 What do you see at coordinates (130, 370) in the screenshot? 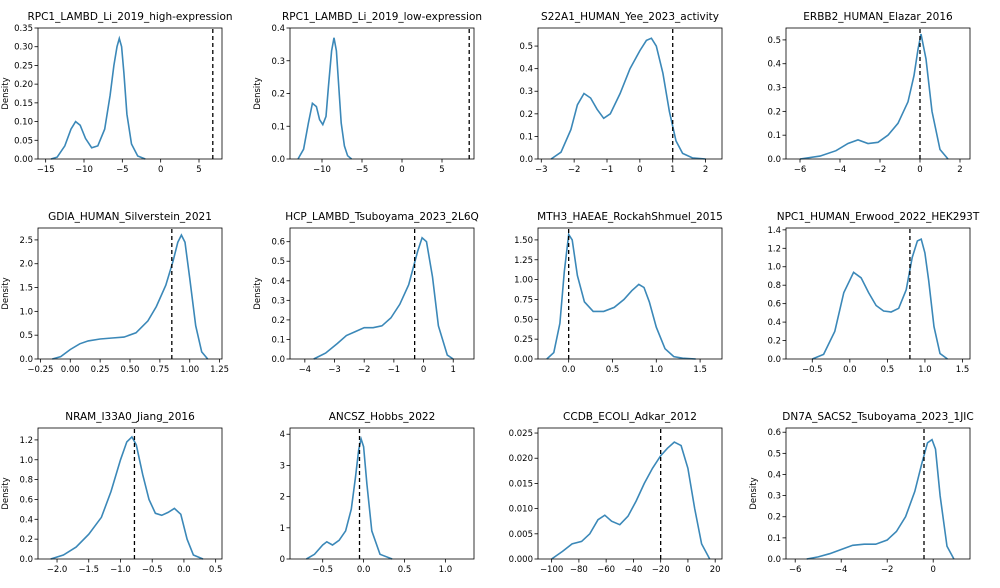
I see `x-tick-label: 0.50` at bounding box center [130, 370].